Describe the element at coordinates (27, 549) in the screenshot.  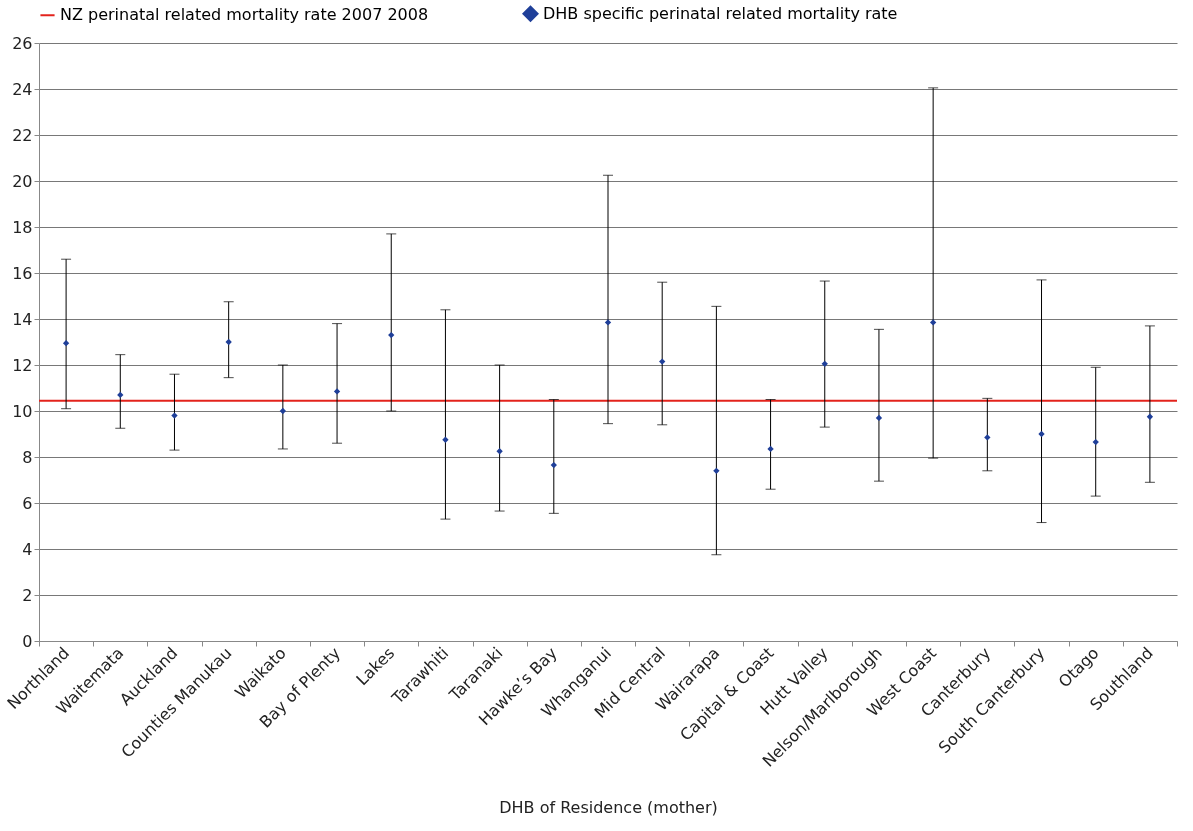
I see `y-tick-label: 4` at that location.